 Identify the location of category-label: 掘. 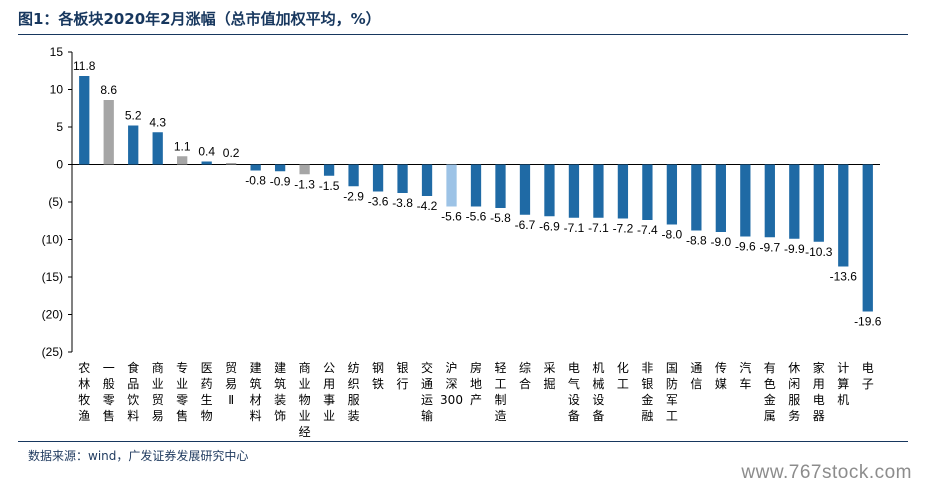
(549, 383).